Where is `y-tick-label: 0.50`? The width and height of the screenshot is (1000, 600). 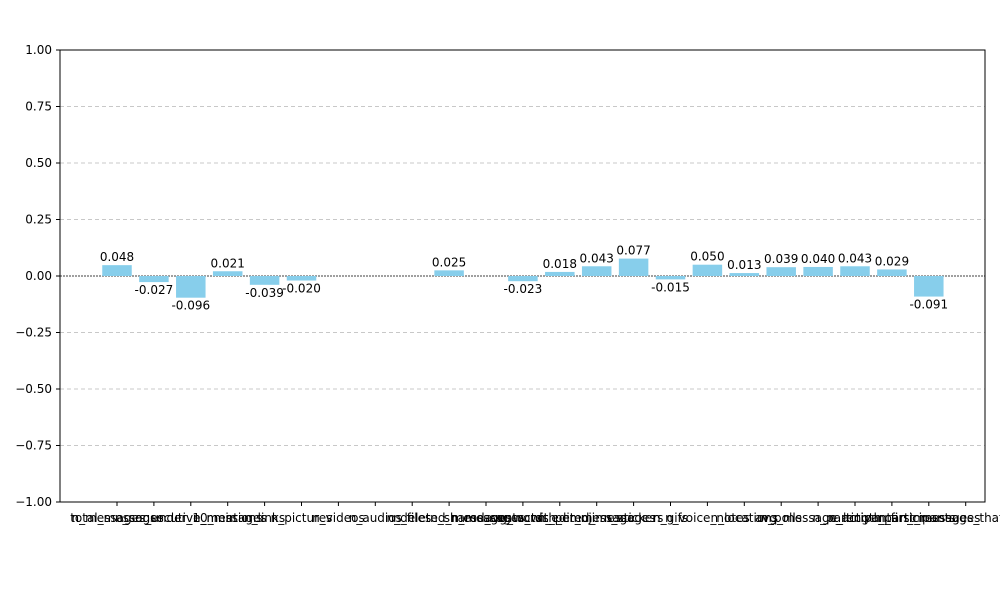
y-tick-label: 0.50 is located at coordinates (38, 163).